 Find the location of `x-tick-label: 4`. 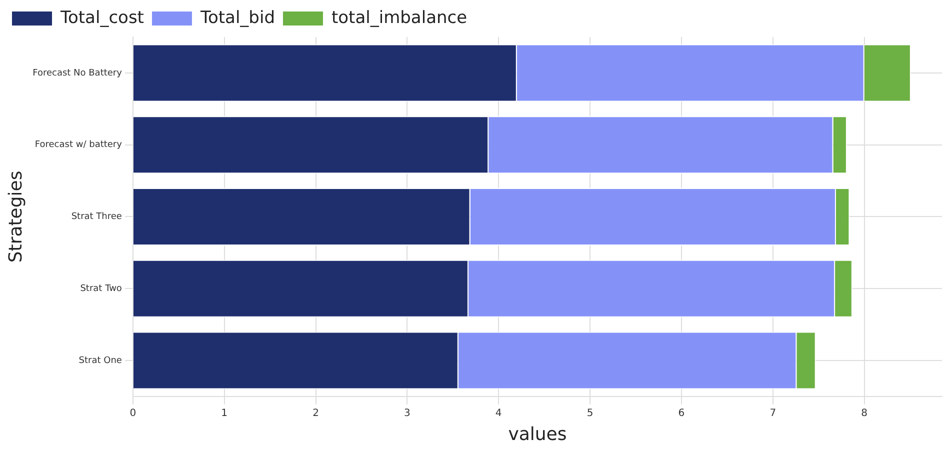

x-tick-label: 4 is located at coordinates (498, 413).